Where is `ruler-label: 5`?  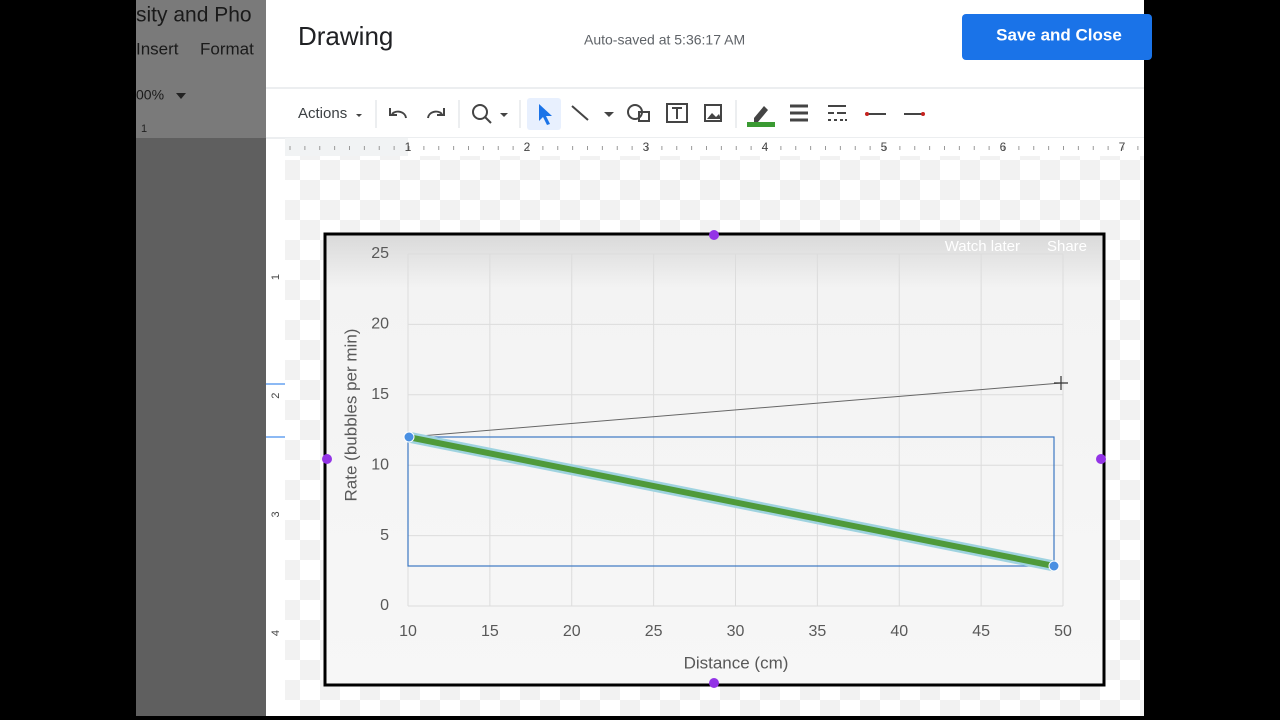 ruler-label: 5 is located at coordinates (884, 147).